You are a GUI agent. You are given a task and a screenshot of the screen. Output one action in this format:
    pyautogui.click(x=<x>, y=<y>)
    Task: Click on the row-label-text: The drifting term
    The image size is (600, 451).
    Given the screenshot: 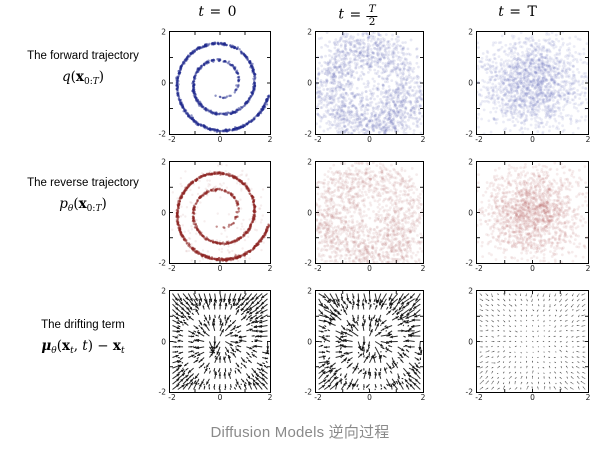 What is the action you would take?
    pyautogui.click(x=83, y=325)
    